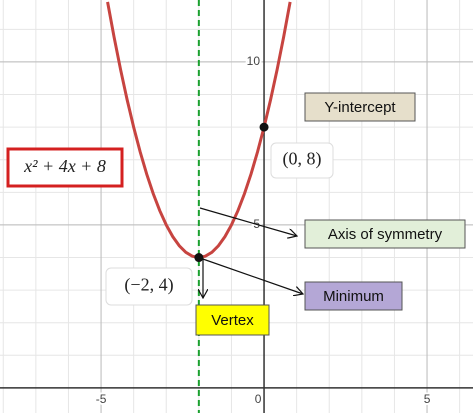 The image size is (473, 413). I want to click on annotation: Y-intercept, so click(360, 107).